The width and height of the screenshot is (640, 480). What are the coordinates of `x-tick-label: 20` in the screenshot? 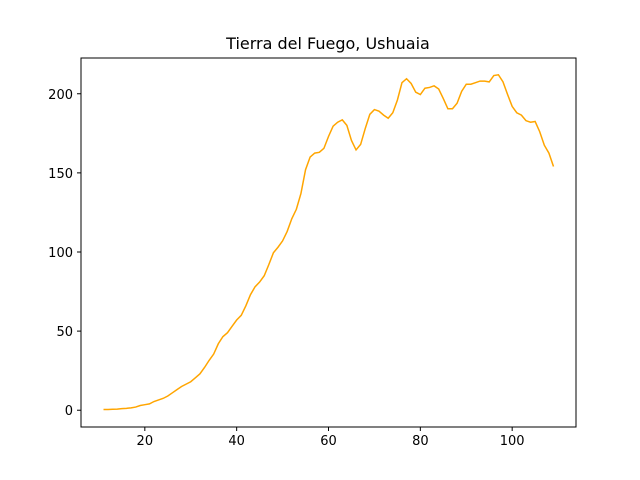 It's located at (145, 441).